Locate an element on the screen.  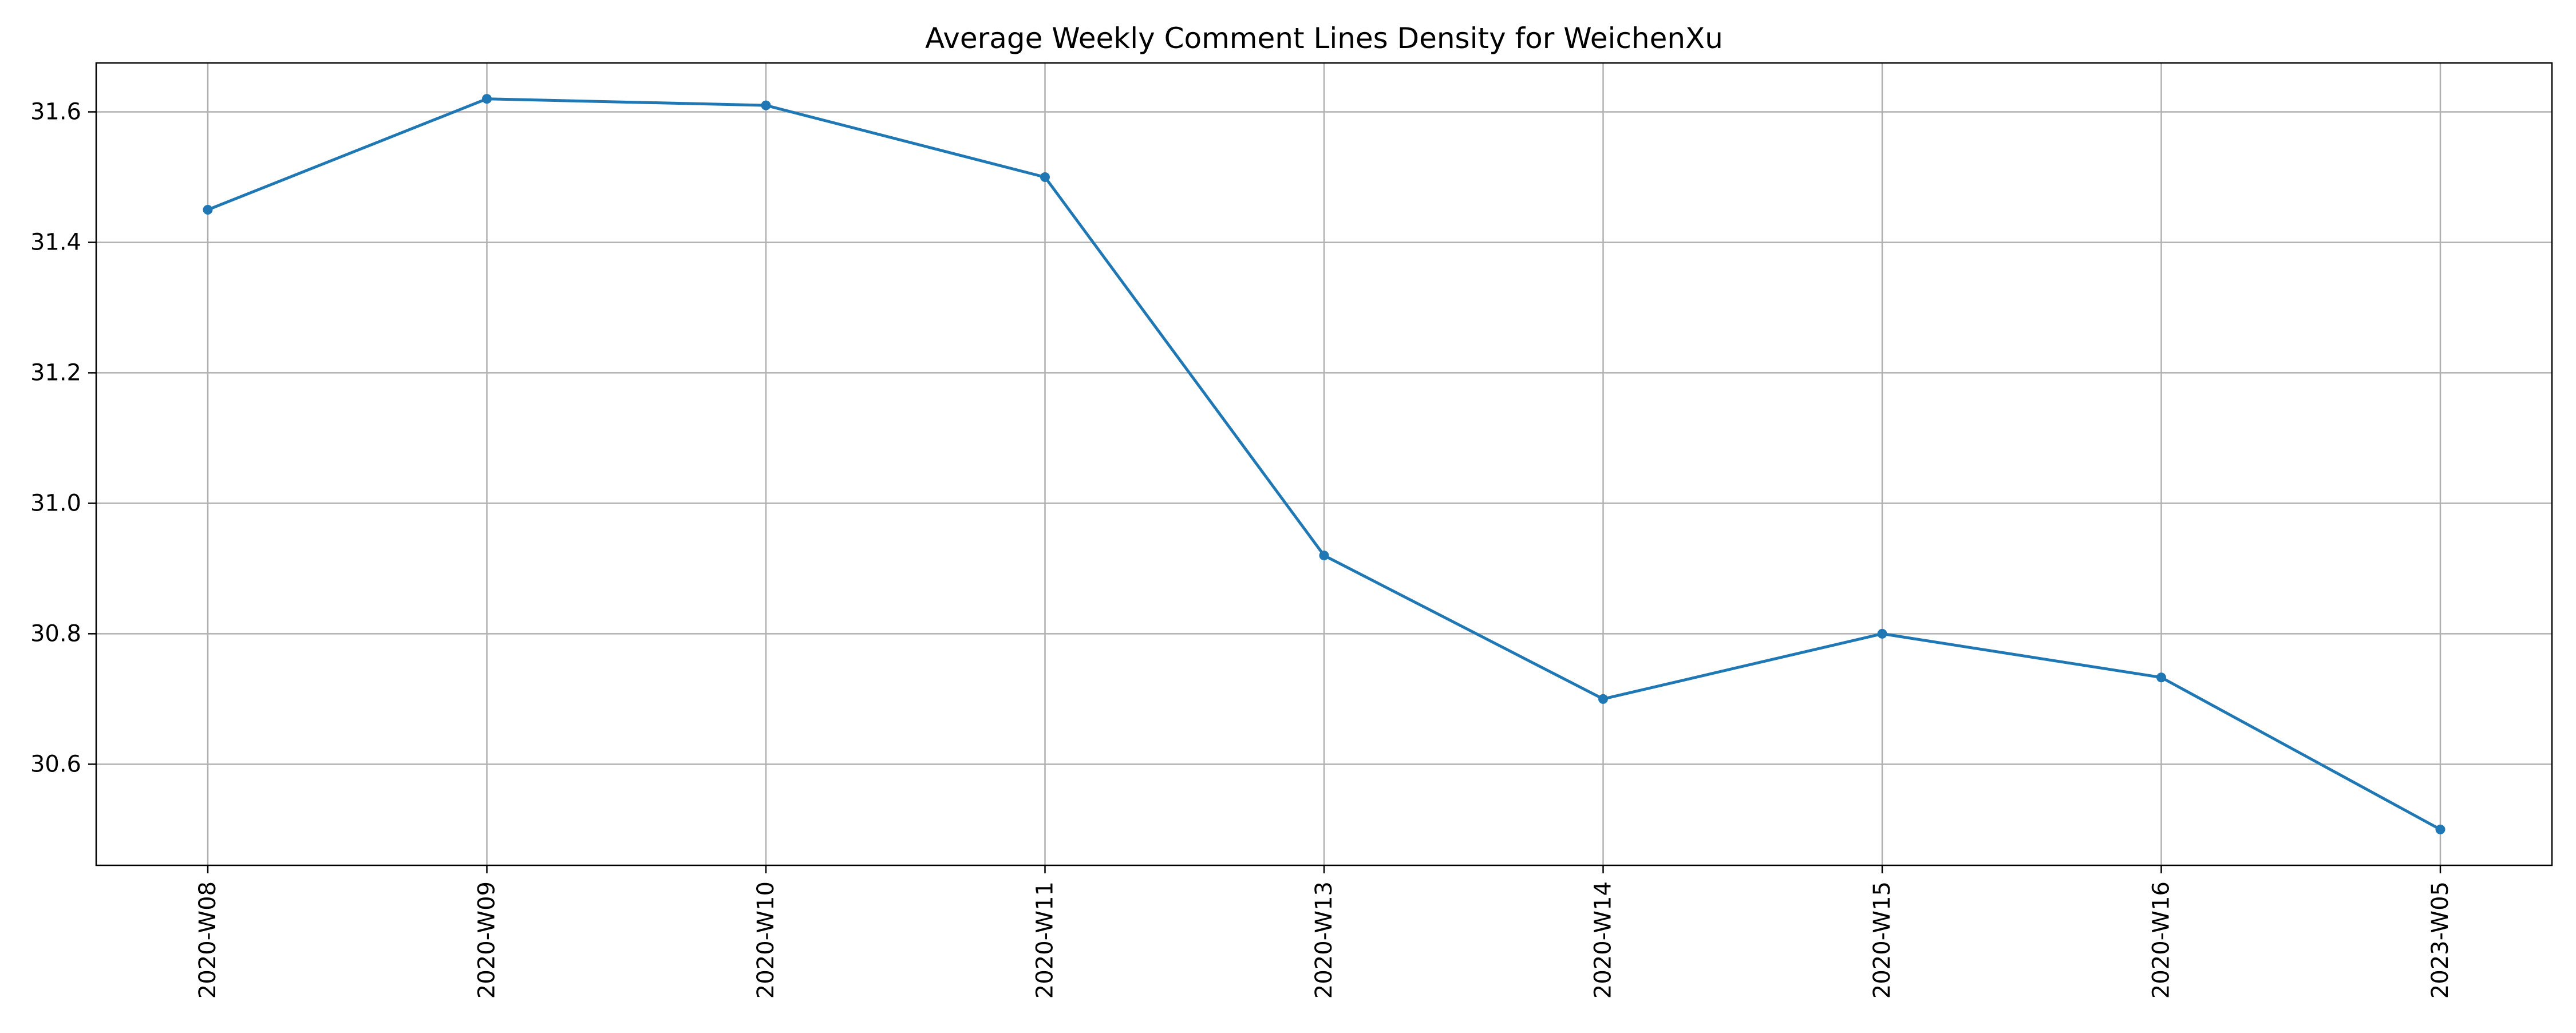
x-tick-label: 2023-W05 is located at coordinates (2440, 940).